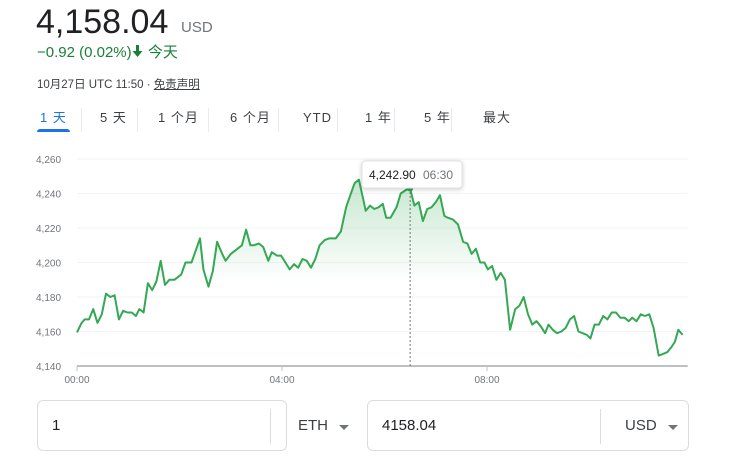  I want to click on x-axis: 00:00 04:00 08:00, so click(282, 376).